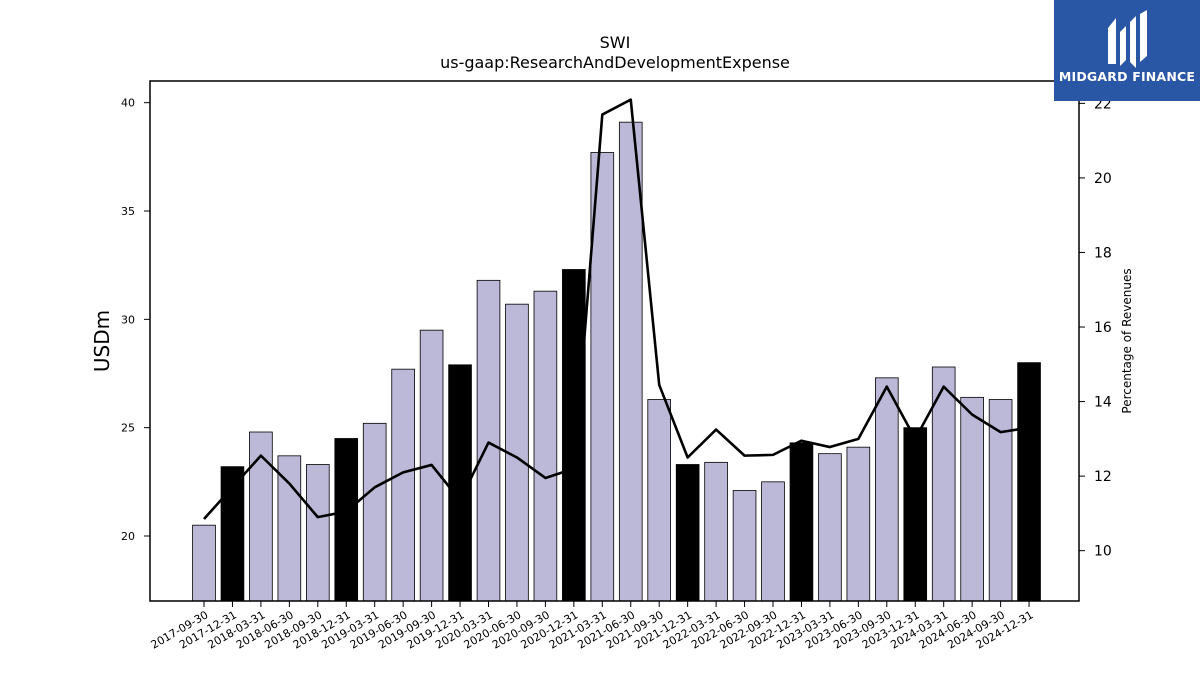 This screenshot has height=675, width=1200. What do you see at coordinates (128, 428) in the screenshot?
I see `y-tick-label: 25` at bounding box center [128, 428].